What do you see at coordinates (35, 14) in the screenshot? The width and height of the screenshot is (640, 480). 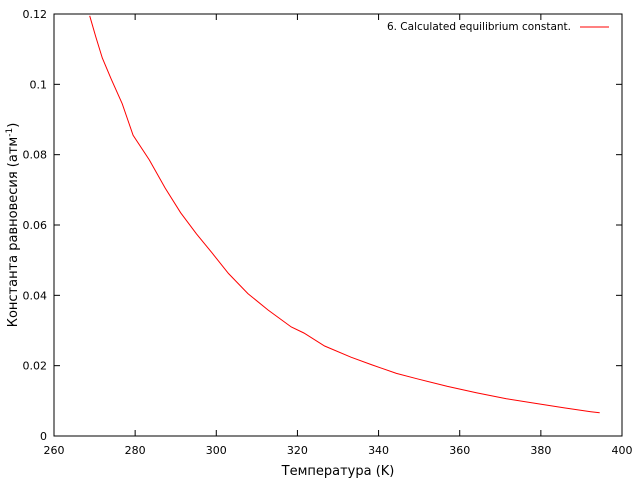 I see `y-tick-label: 0.12` at bounding box center [35, 14].